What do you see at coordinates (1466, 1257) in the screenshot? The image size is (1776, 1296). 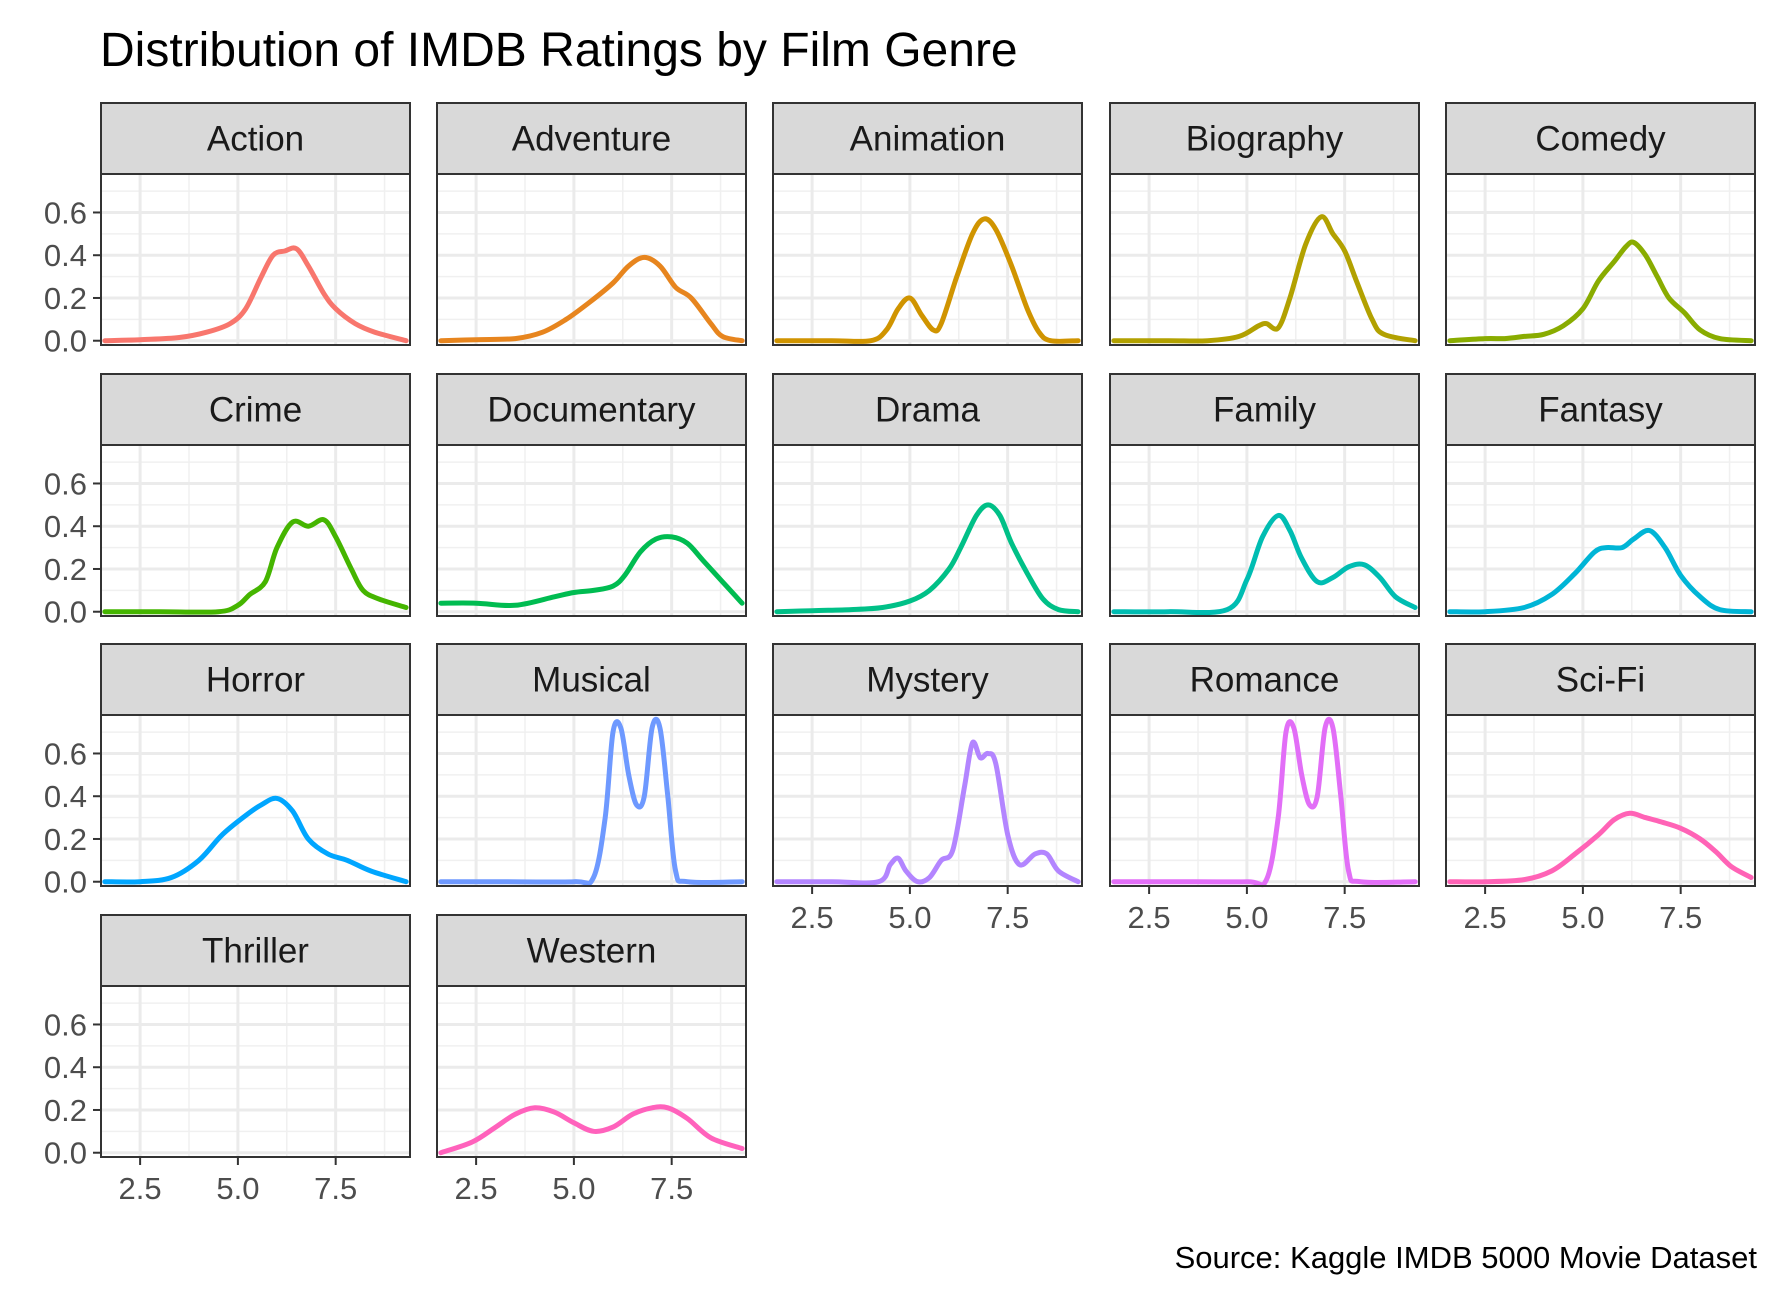 I see `chart-caption: Source: Kaggle IMDB 5000 Movie Dataset` at bounding box center [1466, 1257].